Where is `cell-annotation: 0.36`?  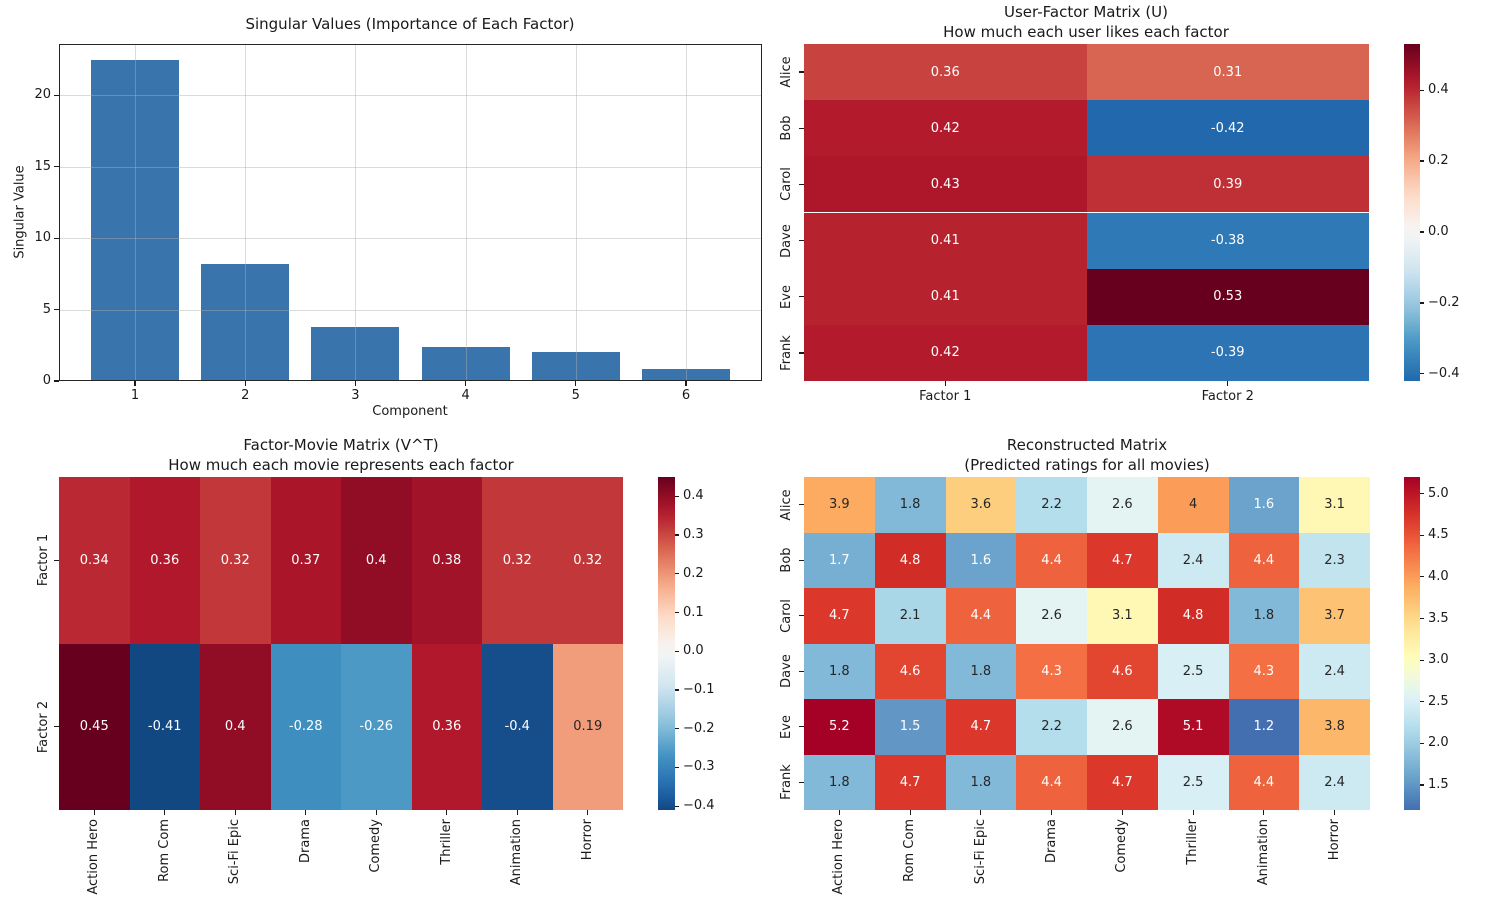 cell-annotation: 0.36 is located at coordinates (165, 560).